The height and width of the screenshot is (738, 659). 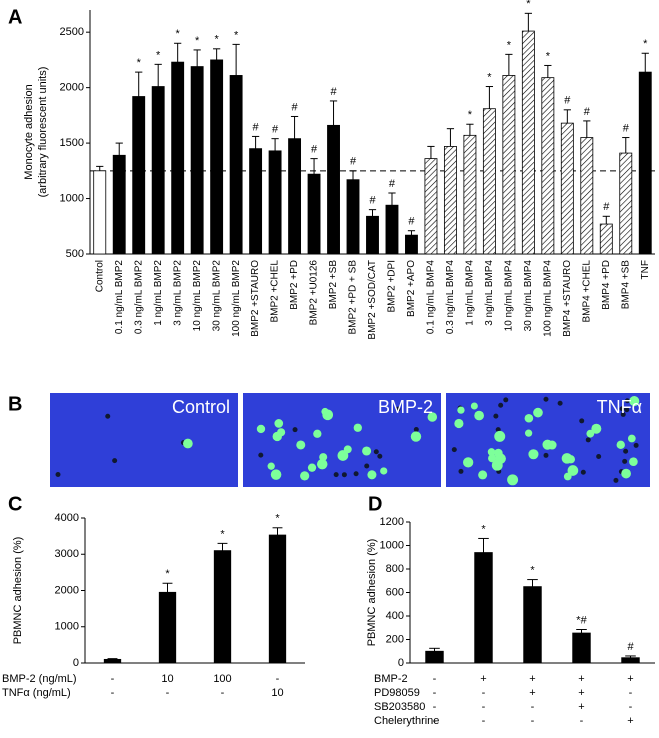 What do you see at coordinates (72, 32) in the screenshot?
I see `y-tick-label: 2500` at bounding box center [72, 32].